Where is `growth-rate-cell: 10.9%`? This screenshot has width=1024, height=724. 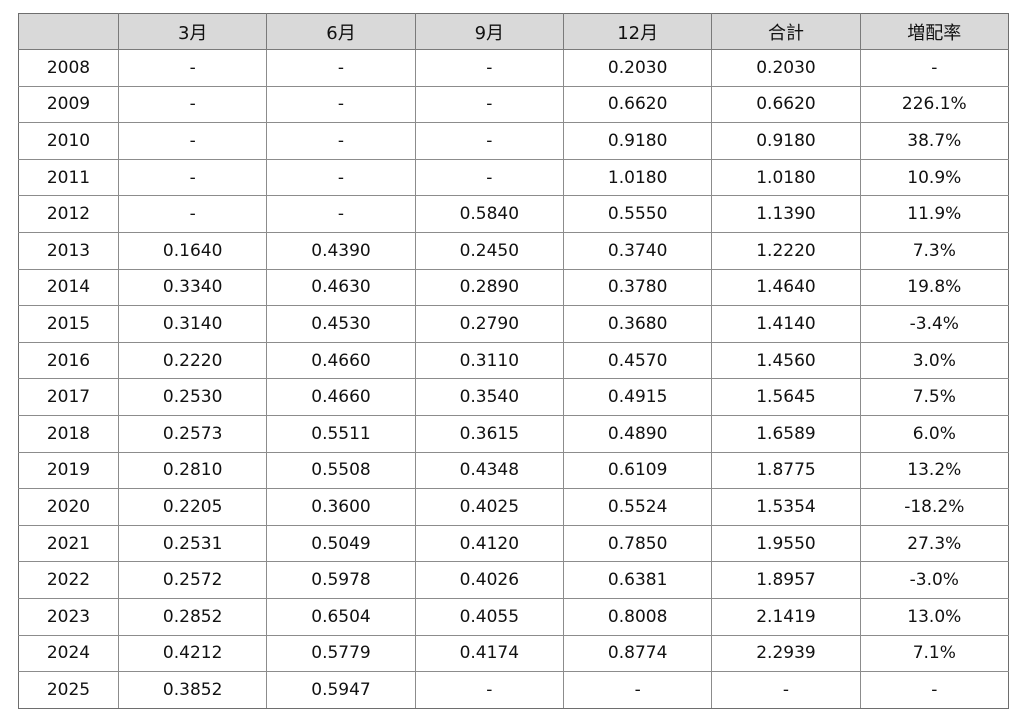 growth-rate-cell: 10.9% is located at coordinates (934, 177).